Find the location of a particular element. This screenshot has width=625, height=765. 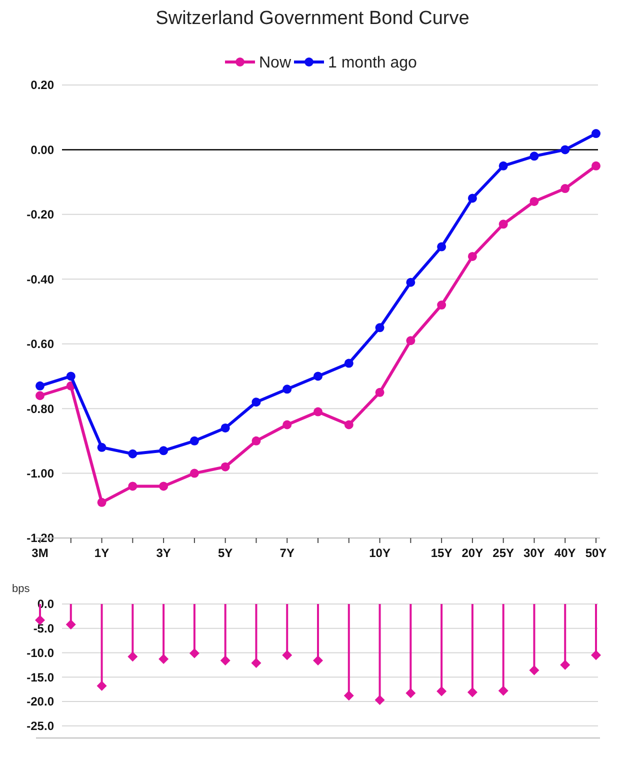

chart-title: Switzerland Government Bond Curve is located at coordinates (313, 18).